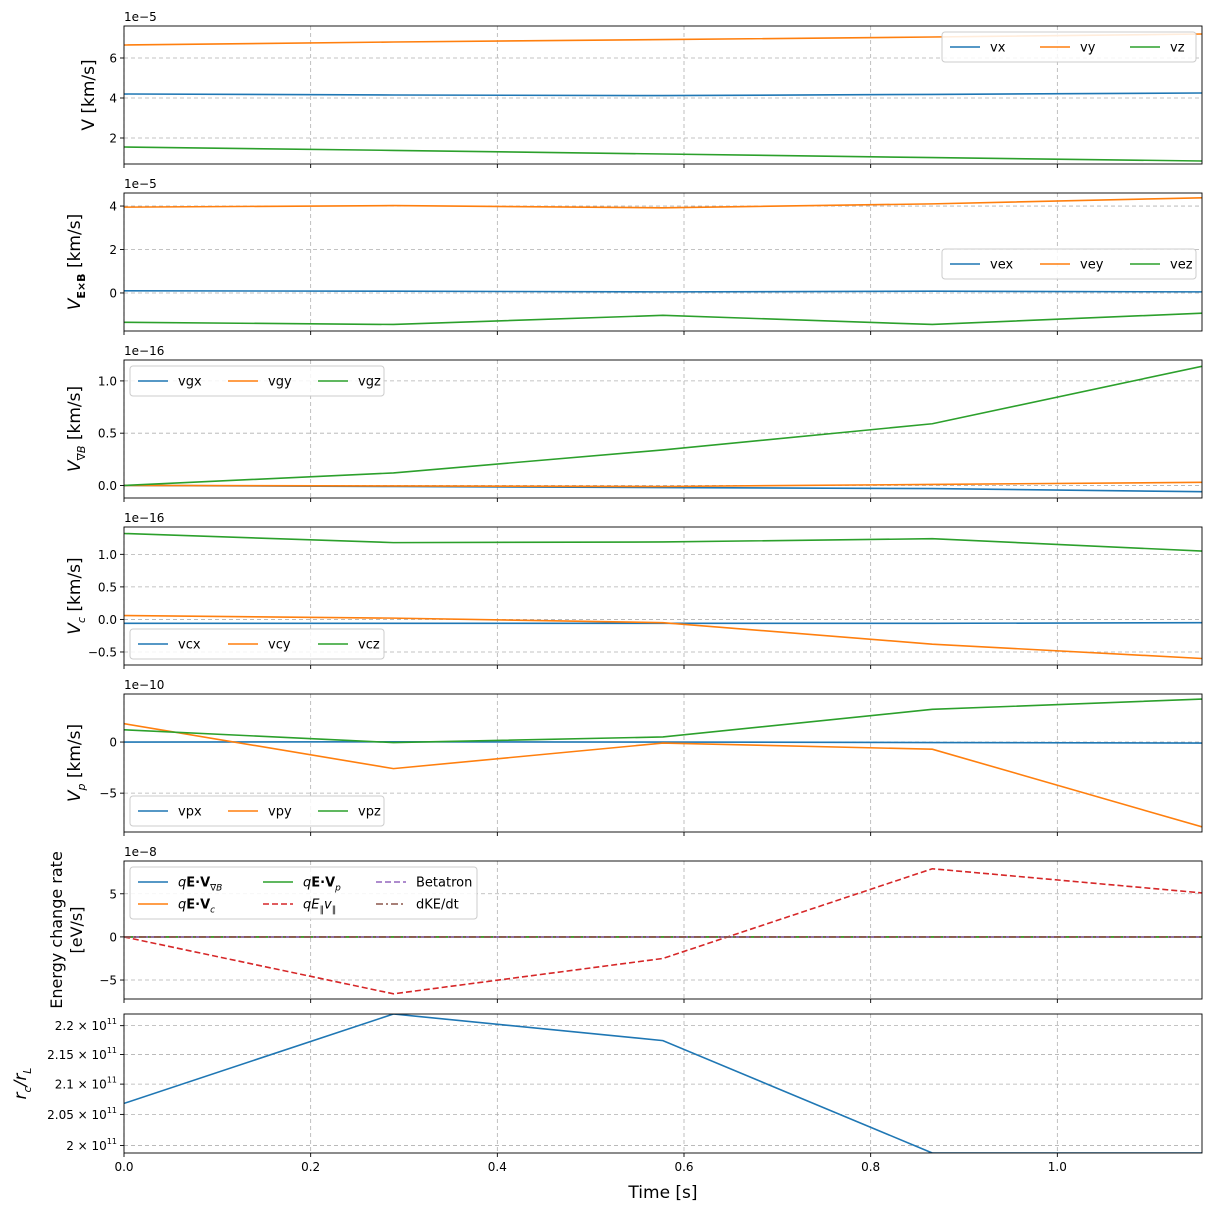 The image size is (1211, 1211). I want to click on y-axis-label-line2: [eV/s], so click(76, 930).